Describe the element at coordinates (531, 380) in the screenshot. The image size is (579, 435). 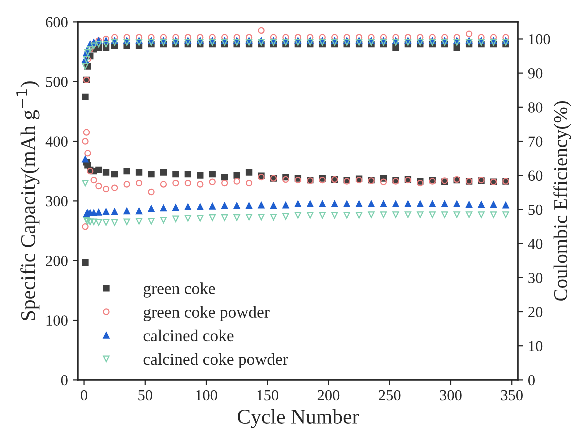
I see `y2-tick-label: 0` at that location.